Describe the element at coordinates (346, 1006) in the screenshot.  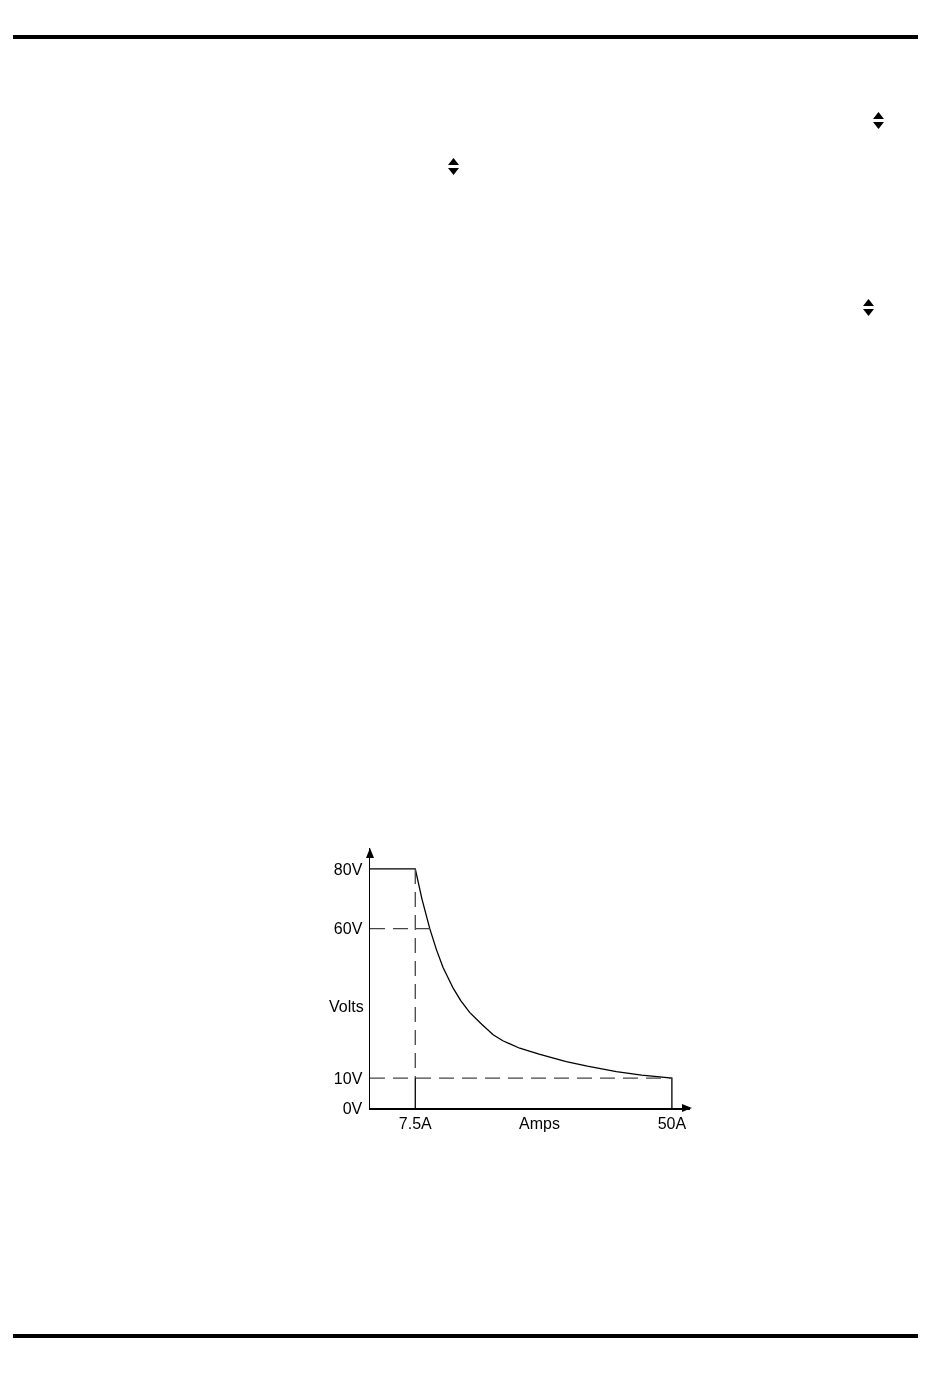
I see `y-axis-title: Volts` at that location.